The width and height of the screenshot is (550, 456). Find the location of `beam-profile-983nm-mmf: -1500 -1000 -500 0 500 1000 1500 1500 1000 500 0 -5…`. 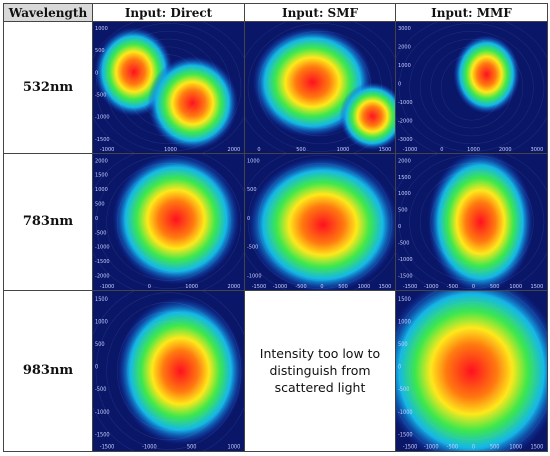

beam-profile-983nm-mmf: -1500 -1000 -500 0 500 1000 1500 1500 1000 500 0 -5… is located at coordinates (471, 371).